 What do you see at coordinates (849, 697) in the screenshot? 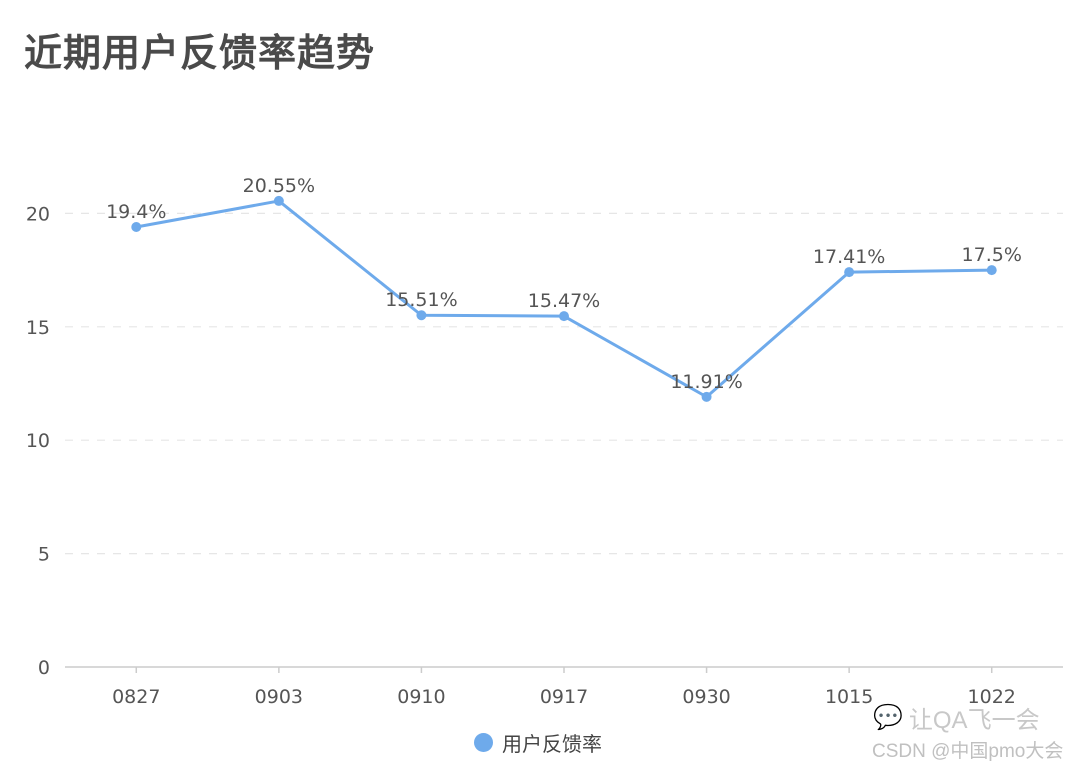
I see `x-tick-label: 1015` at bounding box center [849, 697].